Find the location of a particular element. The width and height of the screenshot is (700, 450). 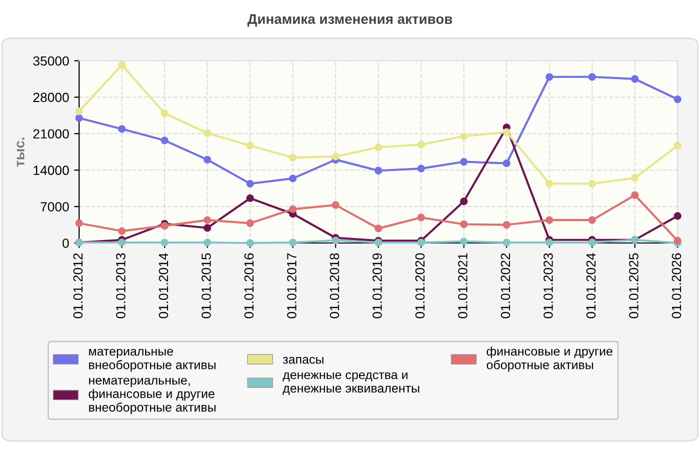

y-tick-label: 7000 is located at coordinates (54, 207).